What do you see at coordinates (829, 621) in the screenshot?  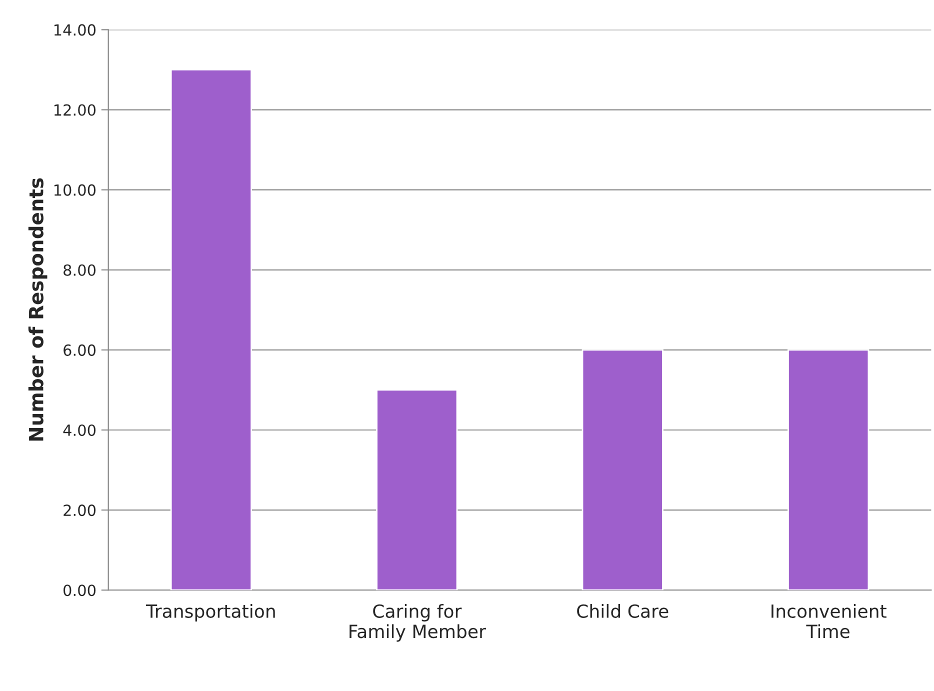 I see `x-tick-label: Inconvenient Time` at bounding box center [829, 621].